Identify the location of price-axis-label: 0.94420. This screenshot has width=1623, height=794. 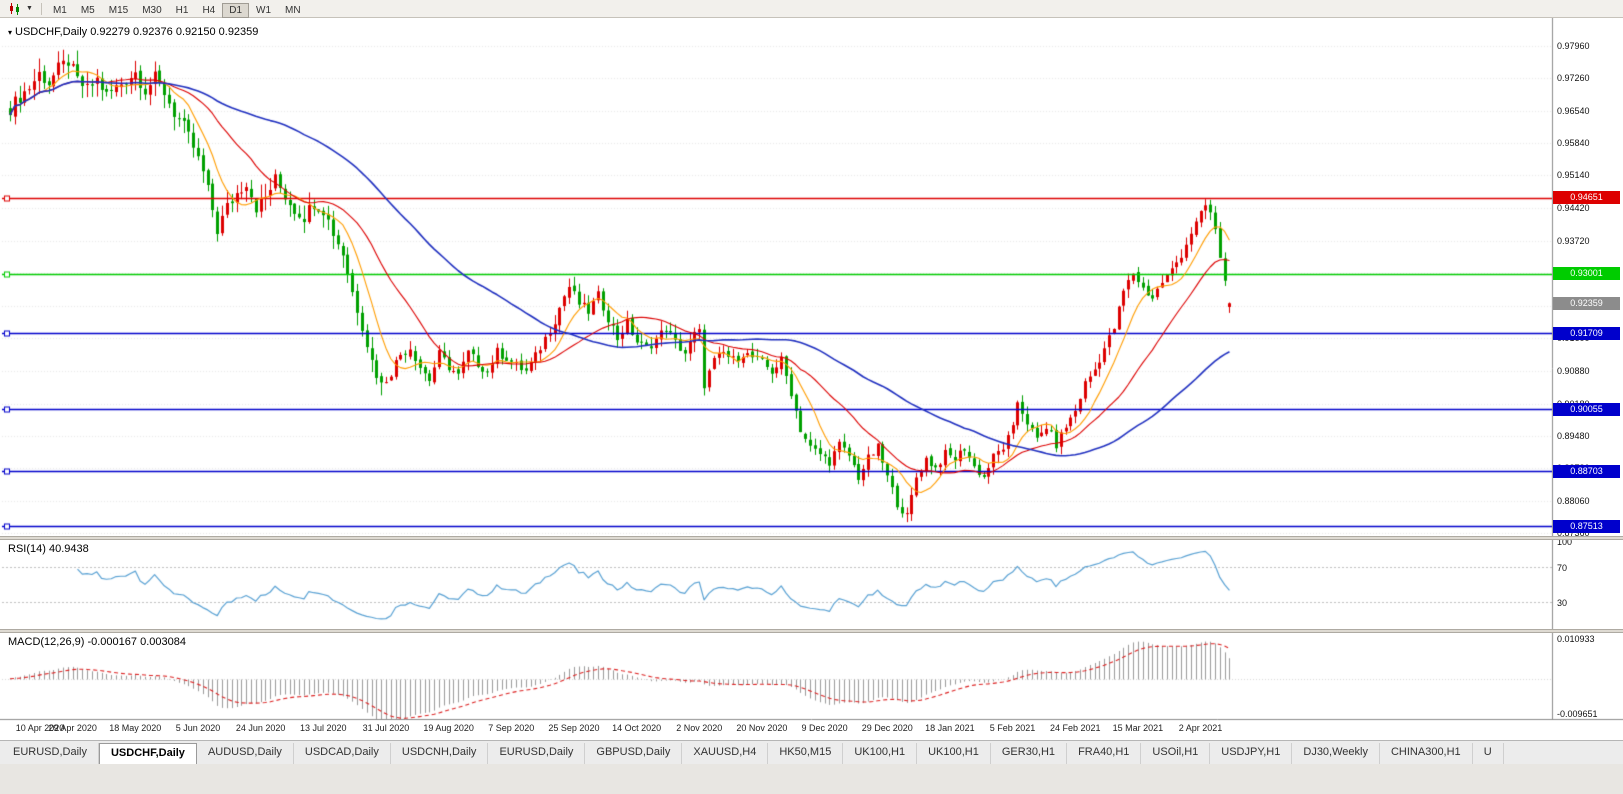
(1573, 208).